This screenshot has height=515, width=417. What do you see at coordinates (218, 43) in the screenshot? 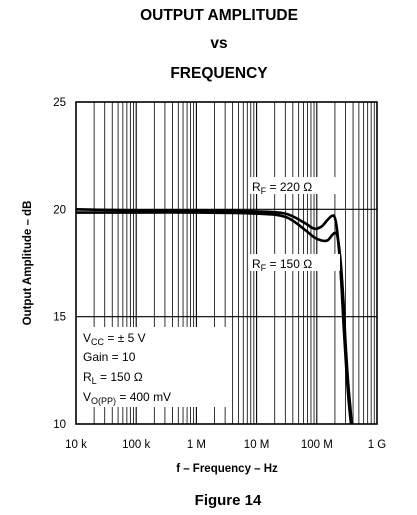
I see `chart-title-line-2: vs` at bounding box center [218, 43].